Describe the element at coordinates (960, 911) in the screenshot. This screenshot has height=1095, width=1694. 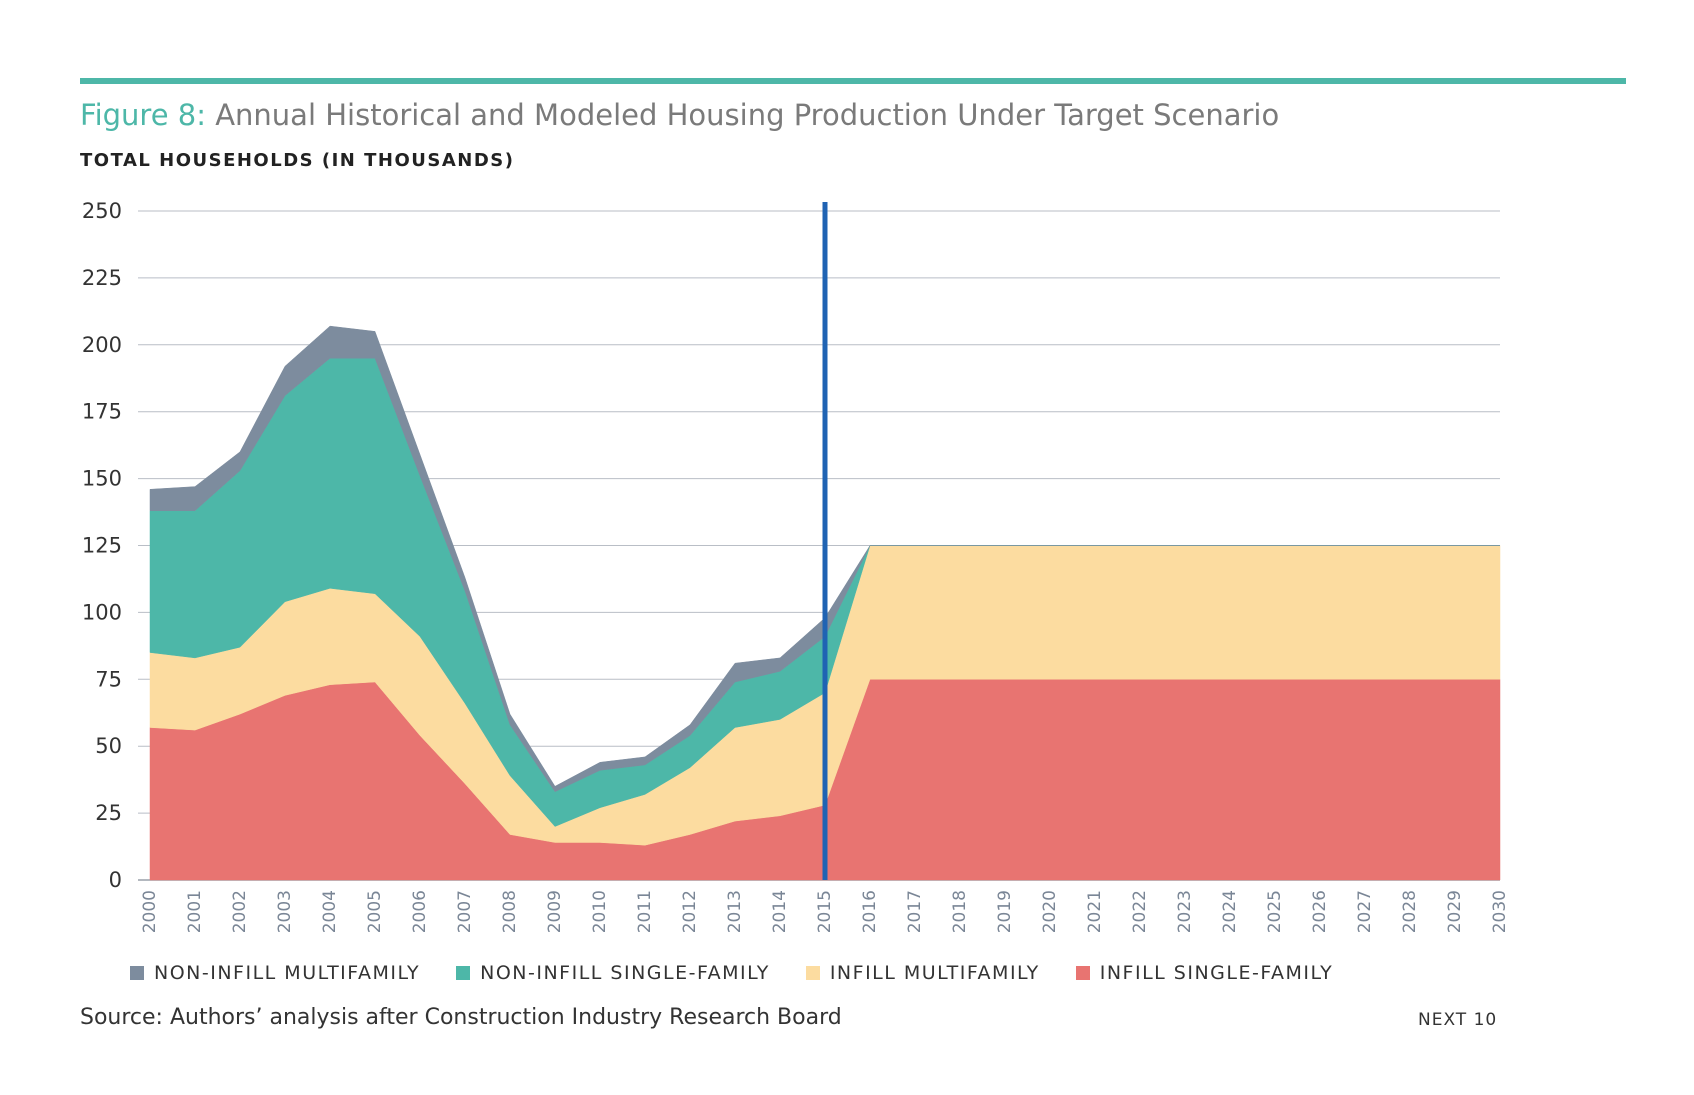
I see `x-tick-label: 2018` at that location.